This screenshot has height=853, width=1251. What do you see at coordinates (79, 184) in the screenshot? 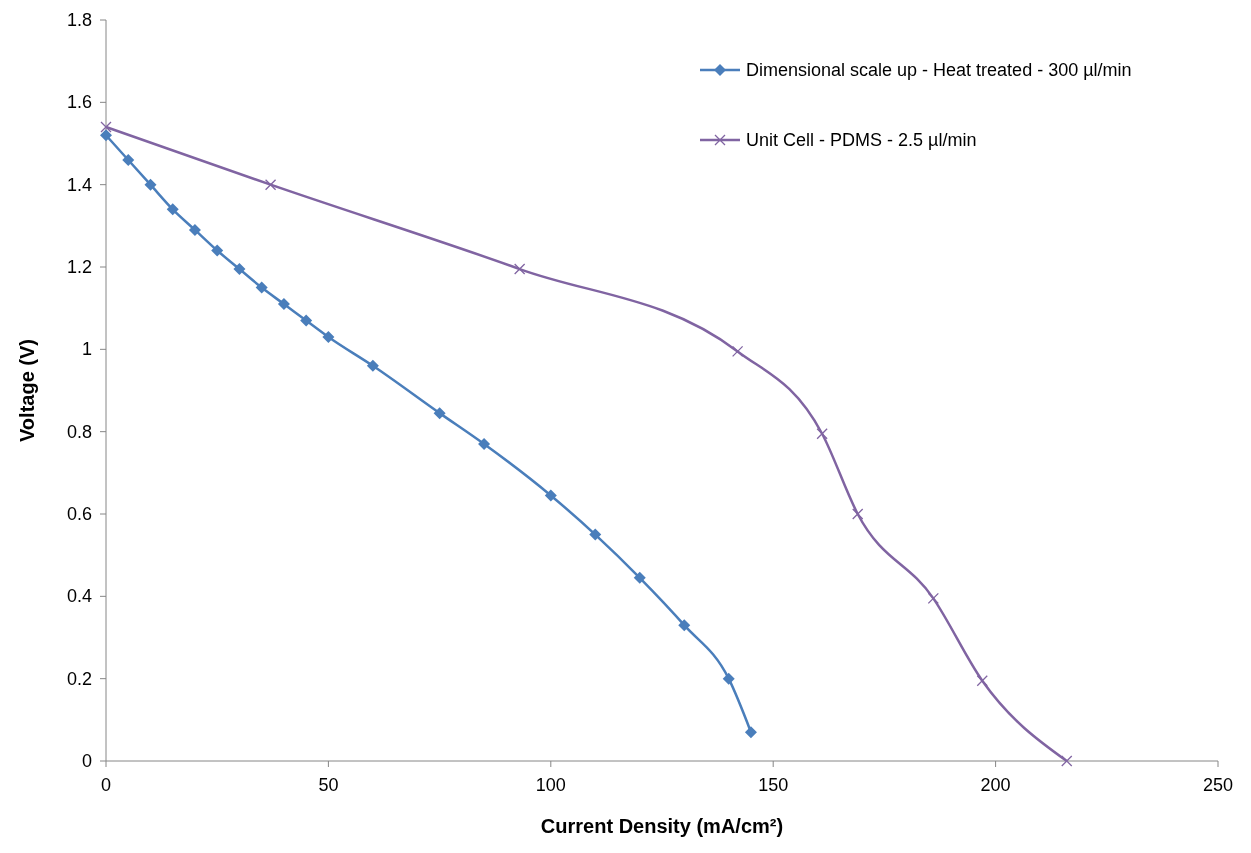
I see `y-tick-label: 1.4` at bounding box center [79, 184].